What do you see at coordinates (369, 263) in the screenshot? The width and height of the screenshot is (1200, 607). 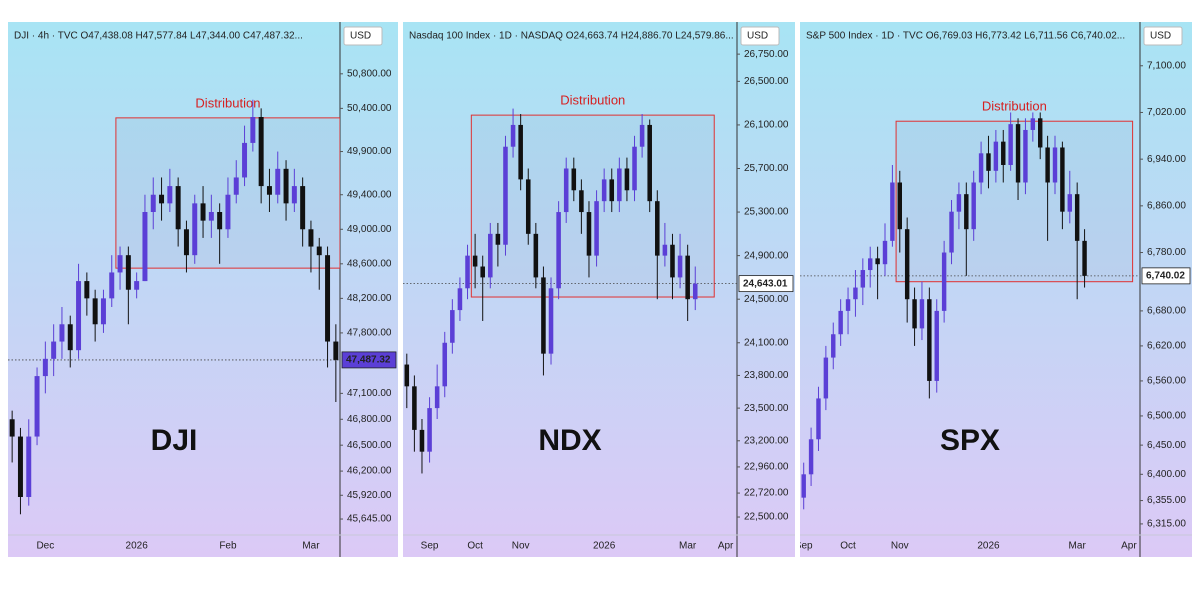 I see `y-tick-label: 48,600.00` at bounding box center [369, 263].